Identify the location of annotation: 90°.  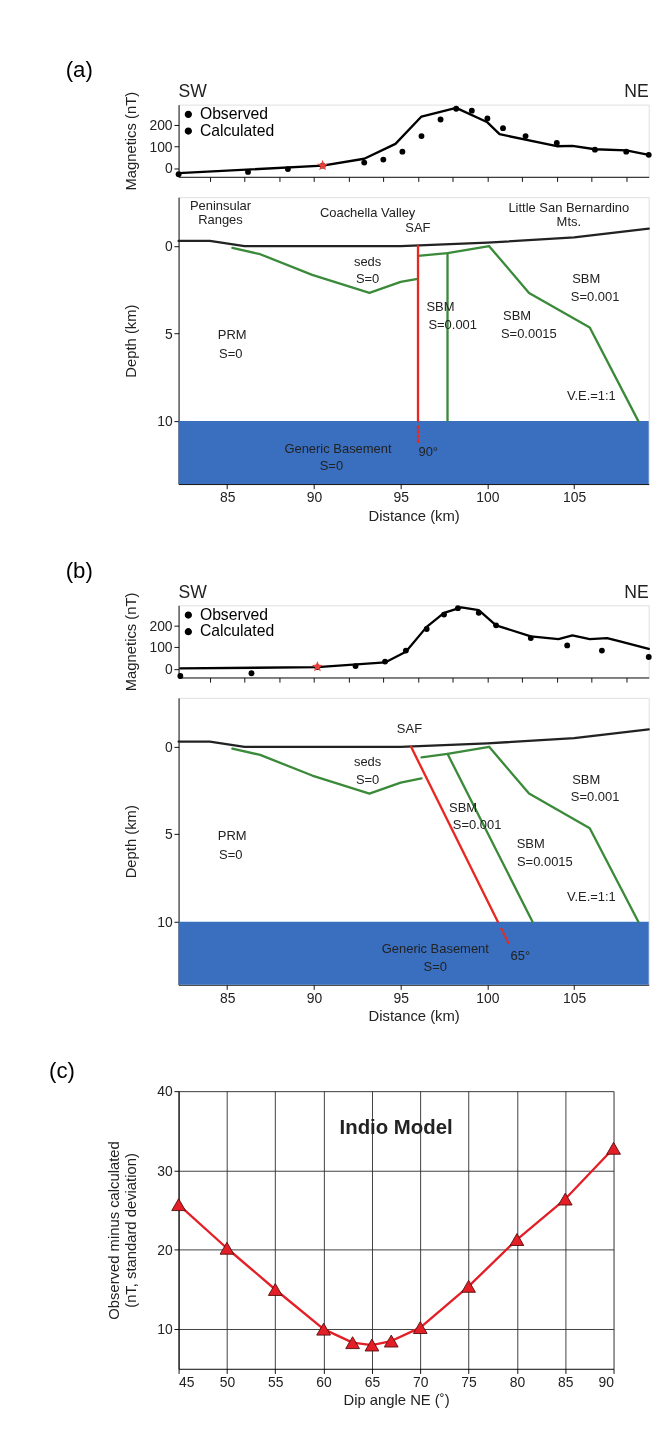
(428, 452).